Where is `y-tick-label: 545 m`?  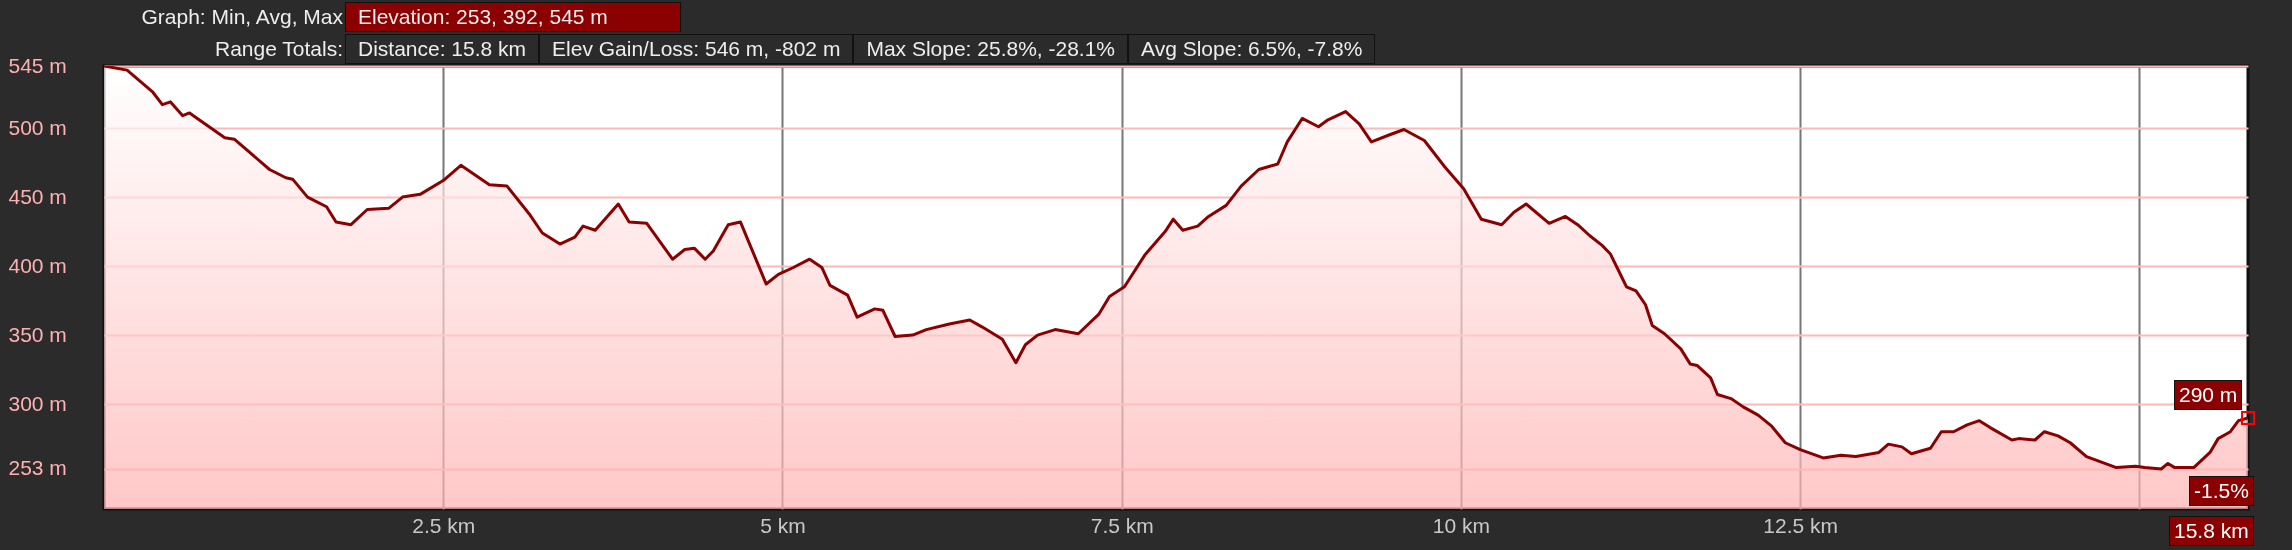 y-tick-label: 545 m is located at coordinates (37, 65).